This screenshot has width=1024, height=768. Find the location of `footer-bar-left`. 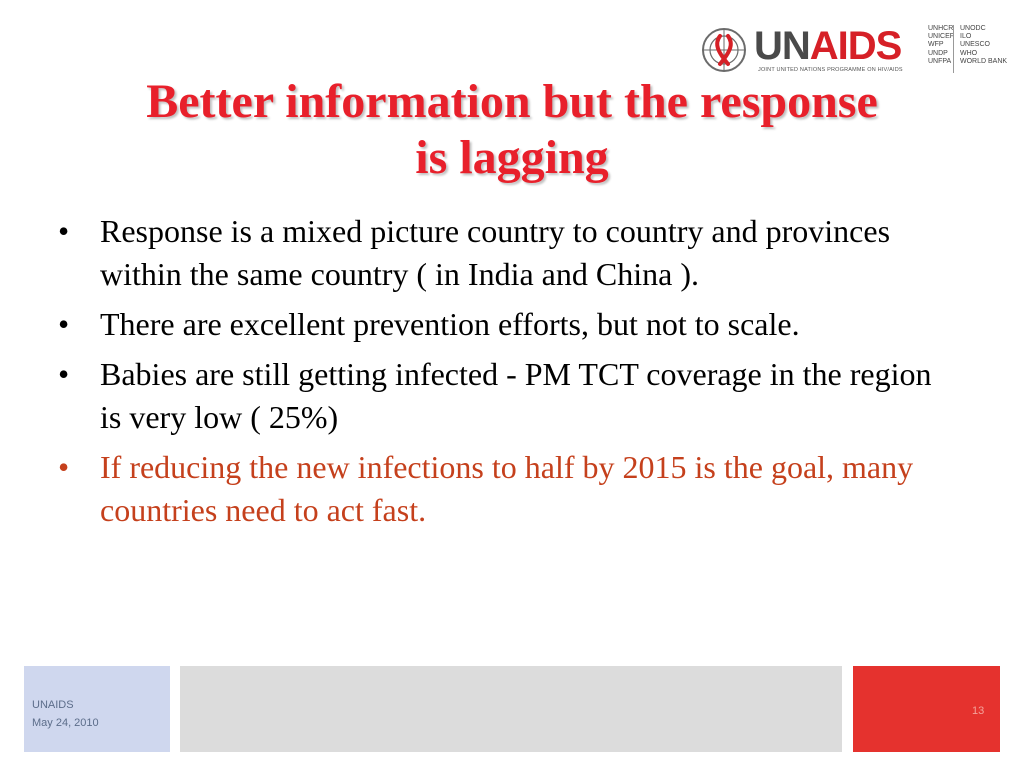

footer-bar-left is located at coordinates (97, 709).